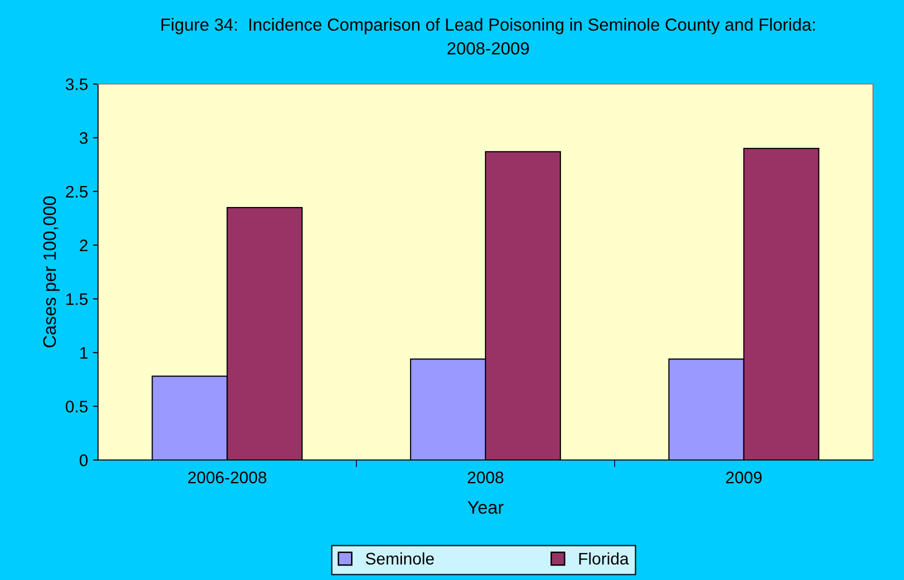  Describe the element at coordinates (400, 558) in the screenshot. I see `legend-label: Seminole` at that location.